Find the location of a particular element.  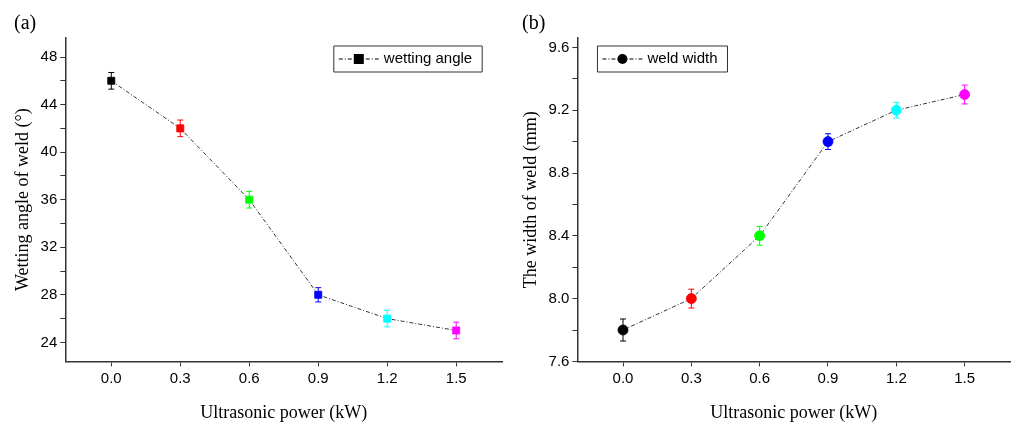

text: (a) is located at coordinates (25, 23).